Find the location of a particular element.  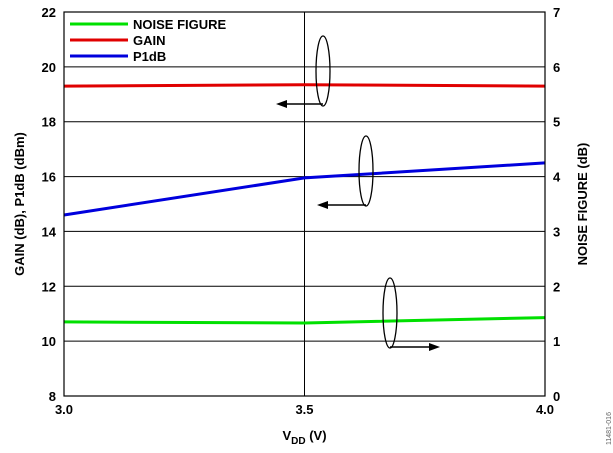

x-tick-label: 3.5 is located at coordinates (304, 409).